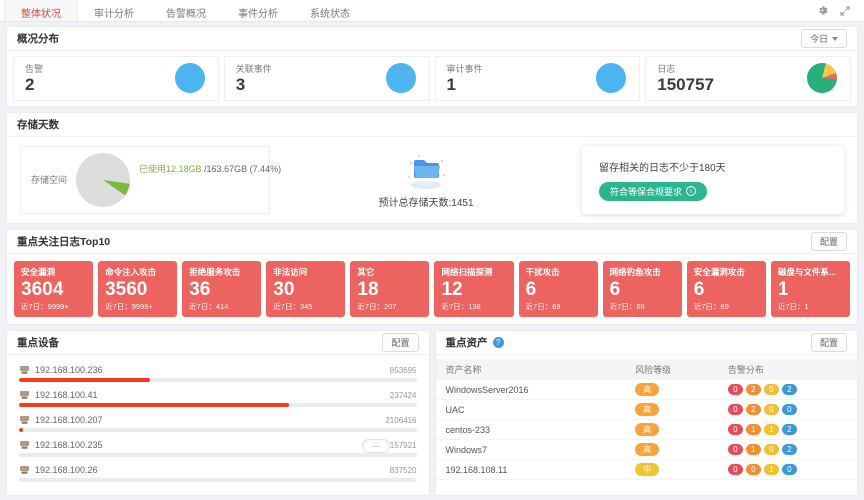 This screenshot has width=864, height=500. I want to click on stat-card: 日志 150757, so click(748, 78).